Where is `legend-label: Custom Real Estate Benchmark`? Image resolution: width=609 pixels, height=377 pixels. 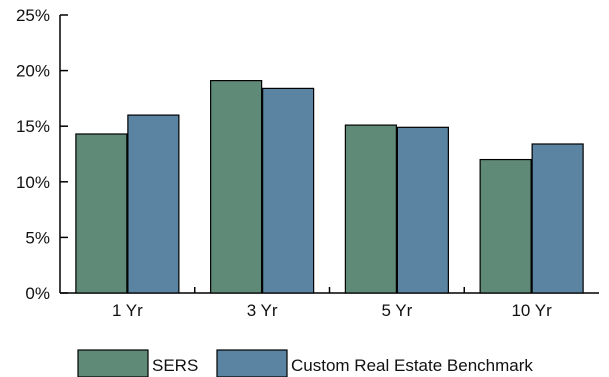
legend-label: Custom Real Estate Benchmark is located at coordinates (412, 365).